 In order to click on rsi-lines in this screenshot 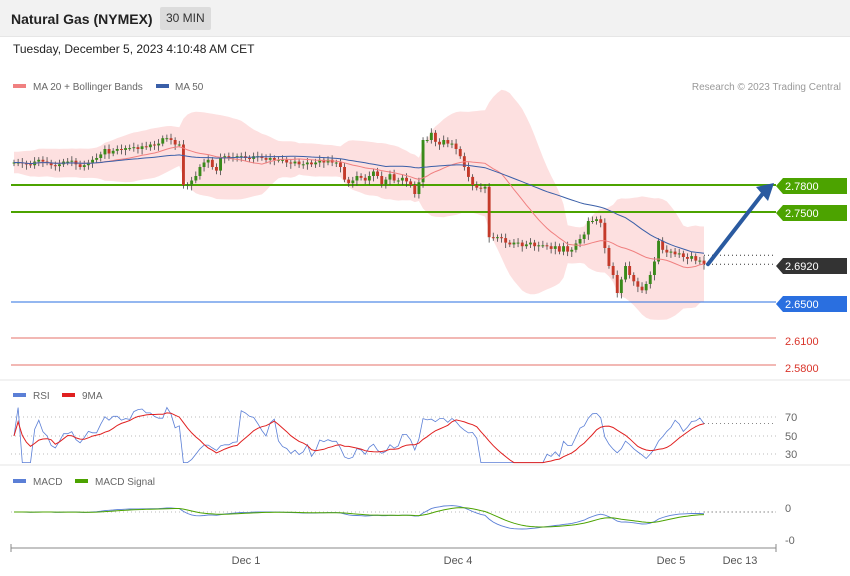, I will do `click(394, 435)`.